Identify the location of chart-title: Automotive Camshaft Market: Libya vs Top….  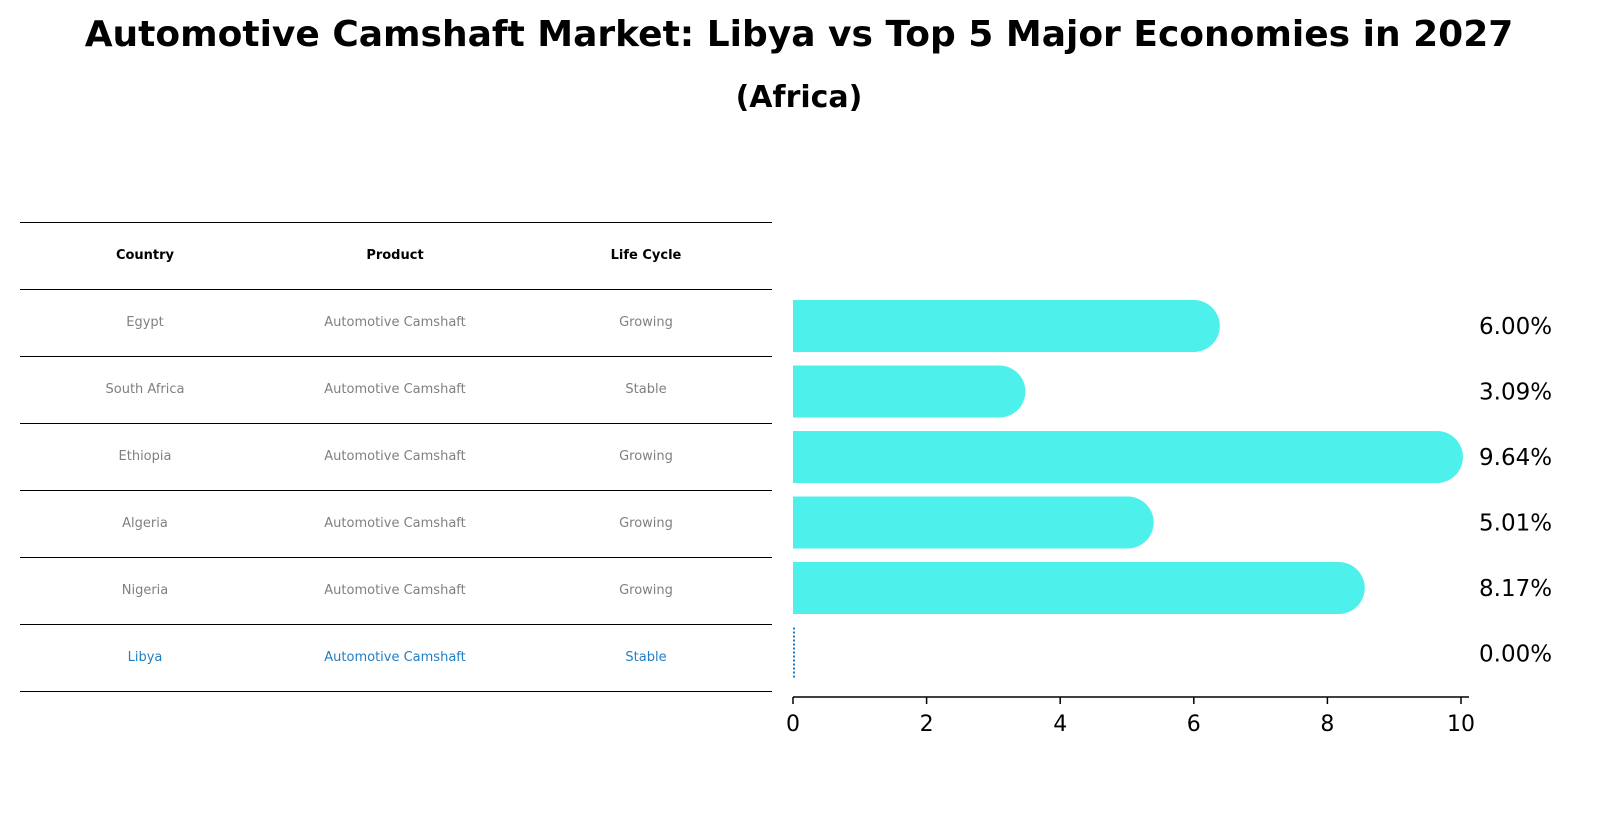
(799, 34).